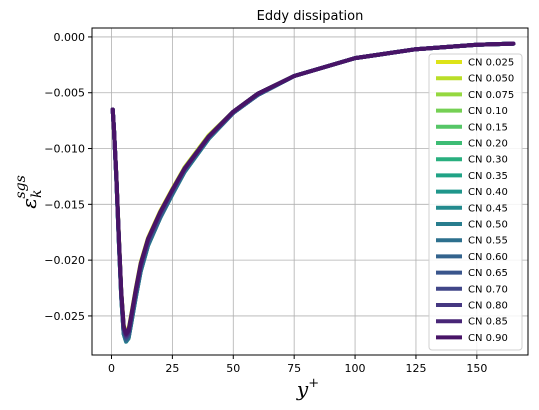 The height and width of the screenshot is (410, 539). Describe the element at coordinates (491, 95) in the screenshot. I see `legend-label: CN 0.075` at that location.